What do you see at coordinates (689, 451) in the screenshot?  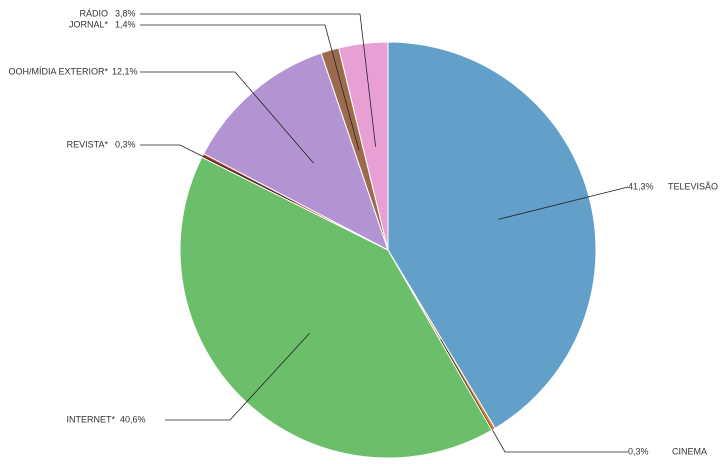 I see `slice-name: CINEMA` at bounding box center [689, 451].